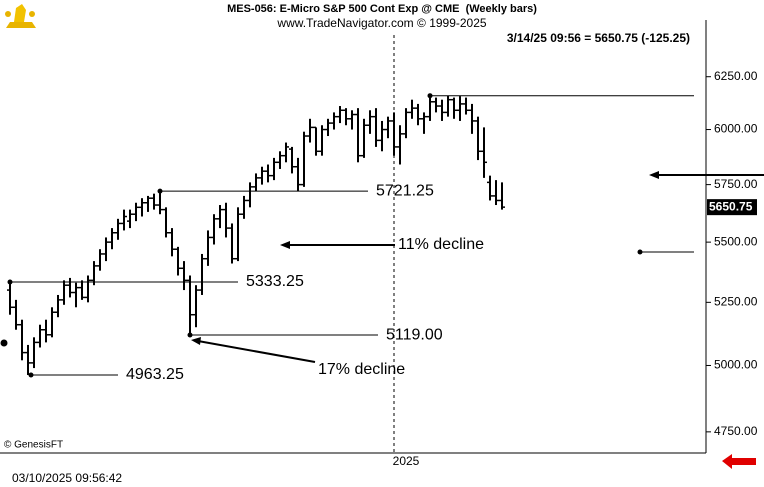  I want to click on chart-subtitle: www.TradeNavigator.com © 1999-2025, so click(381, 23).